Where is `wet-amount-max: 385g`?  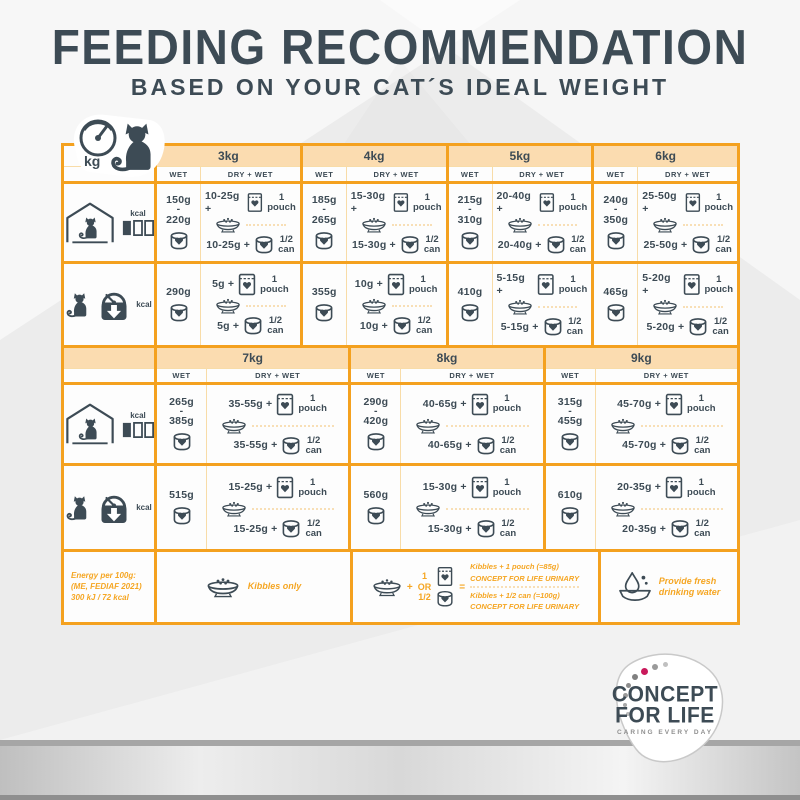
wet-amount-max: 385g is located at coordinates (181, 421).